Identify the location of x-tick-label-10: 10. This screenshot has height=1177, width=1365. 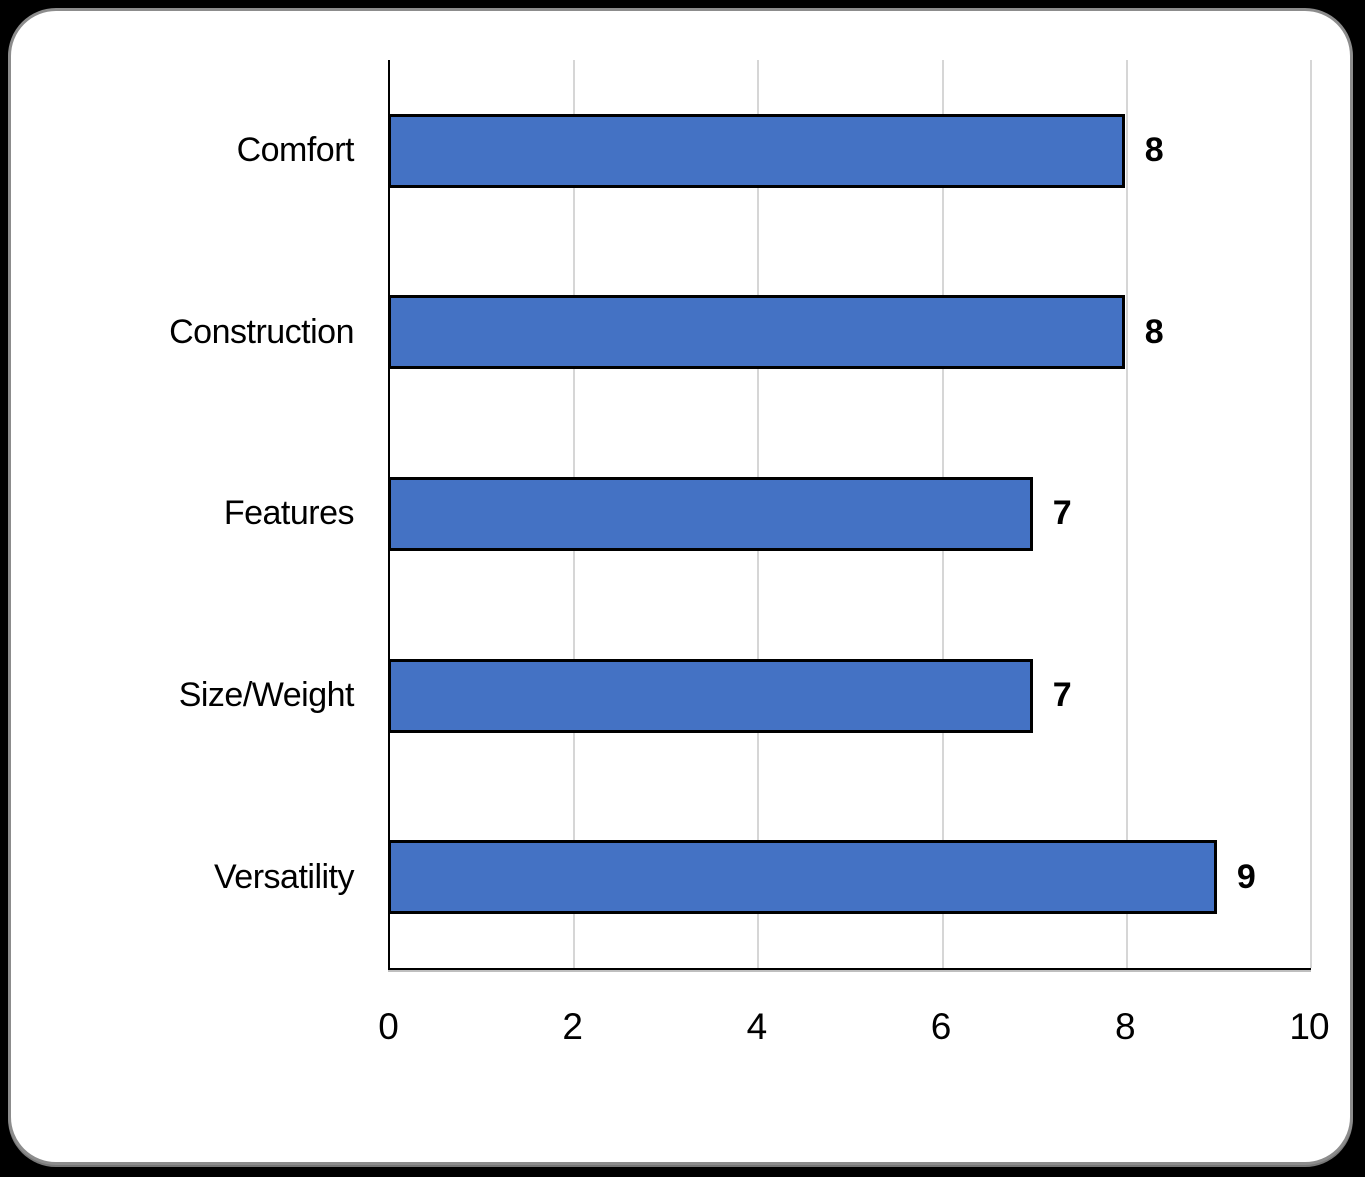
(1309, 1026).